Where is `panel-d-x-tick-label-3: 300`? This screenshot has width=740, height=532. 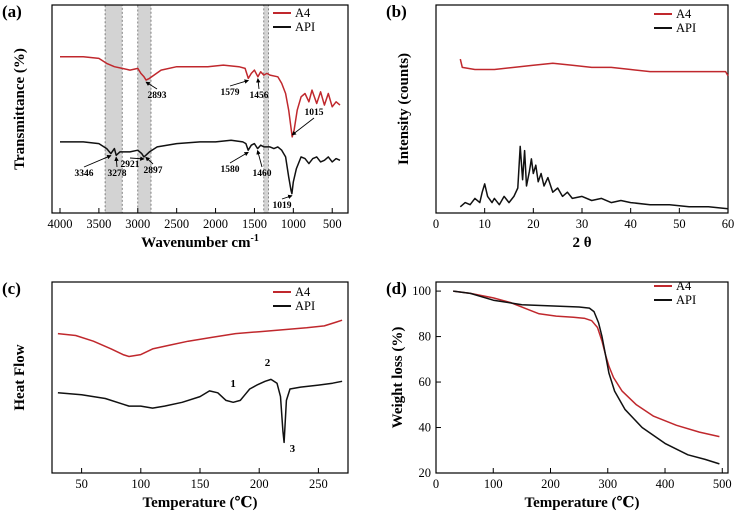 panel-d-x-tick-label-3: 300 is located at coordinates (607, 484).